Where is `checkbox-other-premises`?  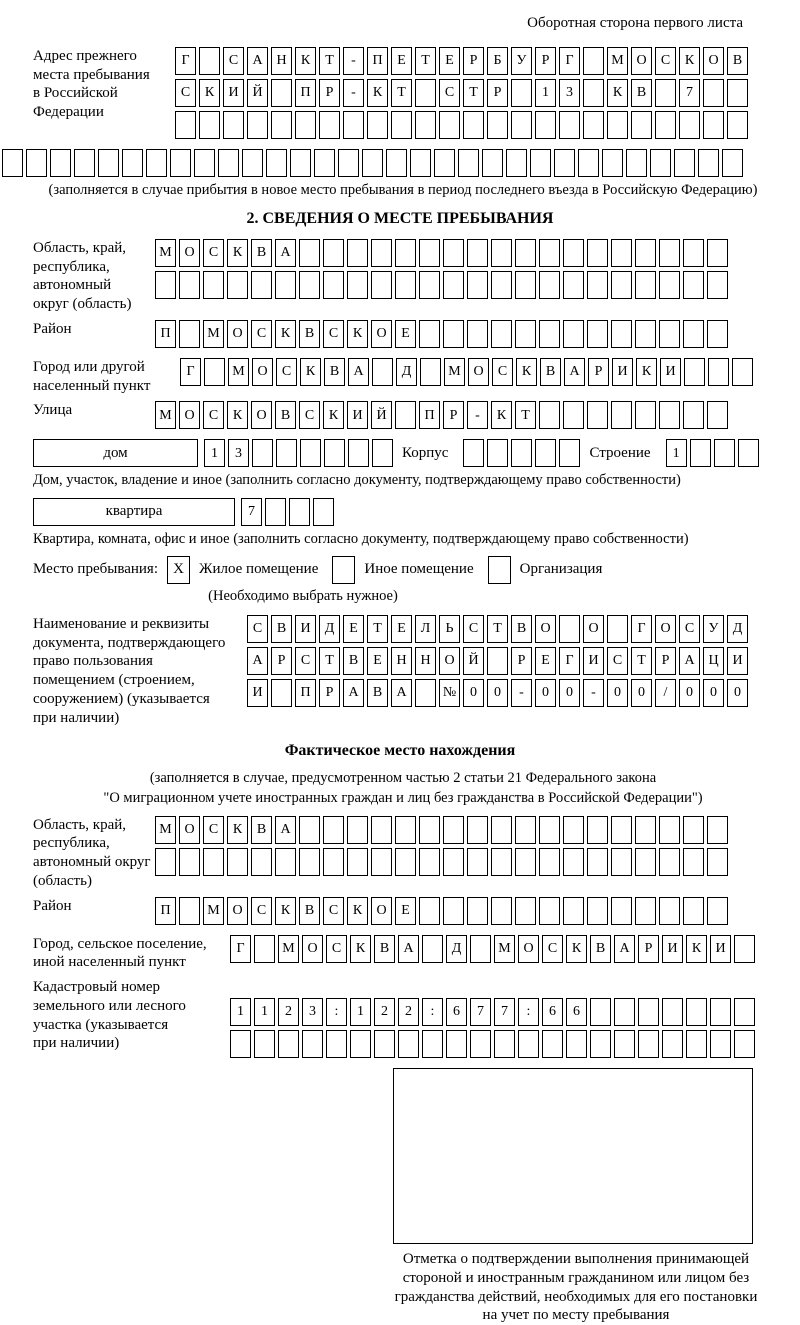 checkbox-other-premises is located at coordinates (344, 569).